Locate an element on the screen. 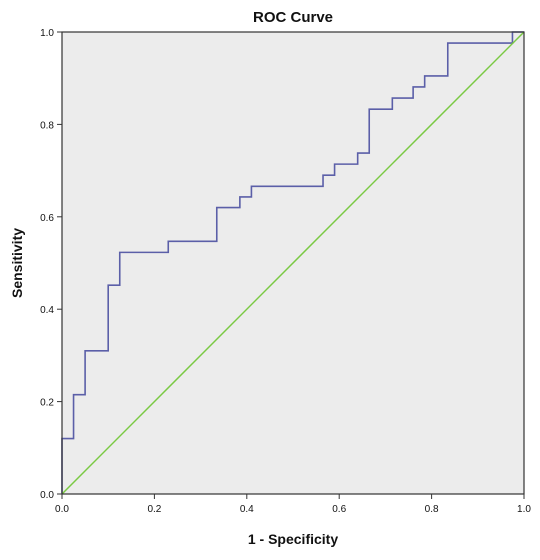  x-tick-label: 0.6 is located at coordinates (339, 509).